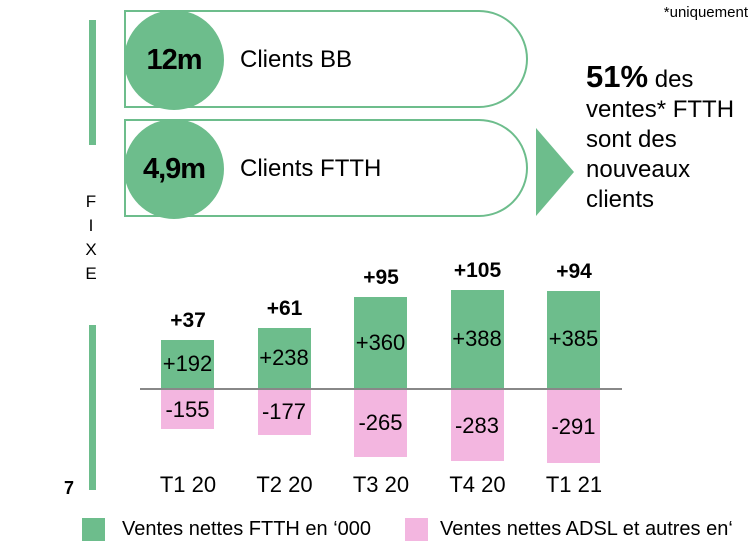 The width and height of the screenshot is (754, 552). What do you see at coordinates (631, 139) in the screenshot?
I see `callout-line: sont des` at bounding box center [631, 139].